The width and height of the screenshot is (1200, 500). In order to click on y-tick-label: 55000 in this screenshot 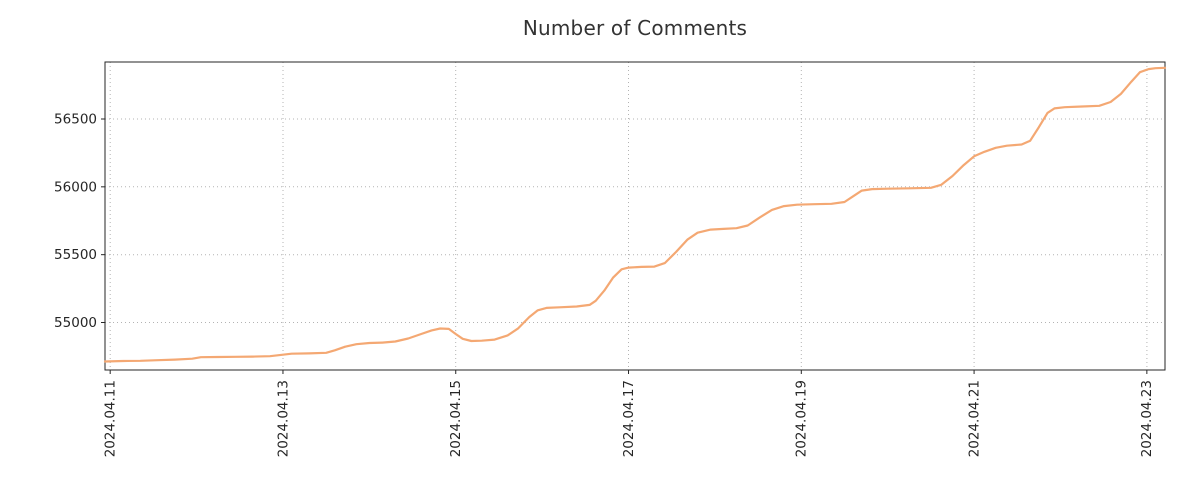, I will do `click(75, 323)`.